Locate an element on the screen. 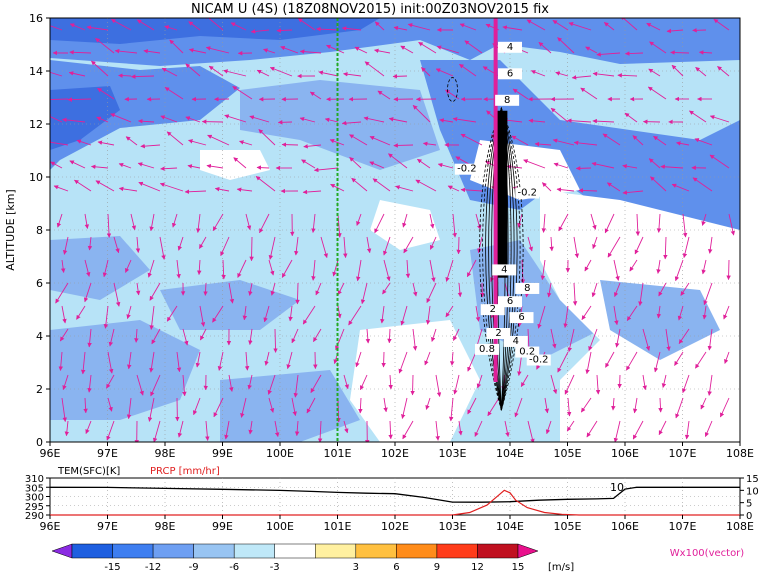 The height and width of the screenshot is (575, 767). x-tick-label: 96E is located at coordinates (50, 453).